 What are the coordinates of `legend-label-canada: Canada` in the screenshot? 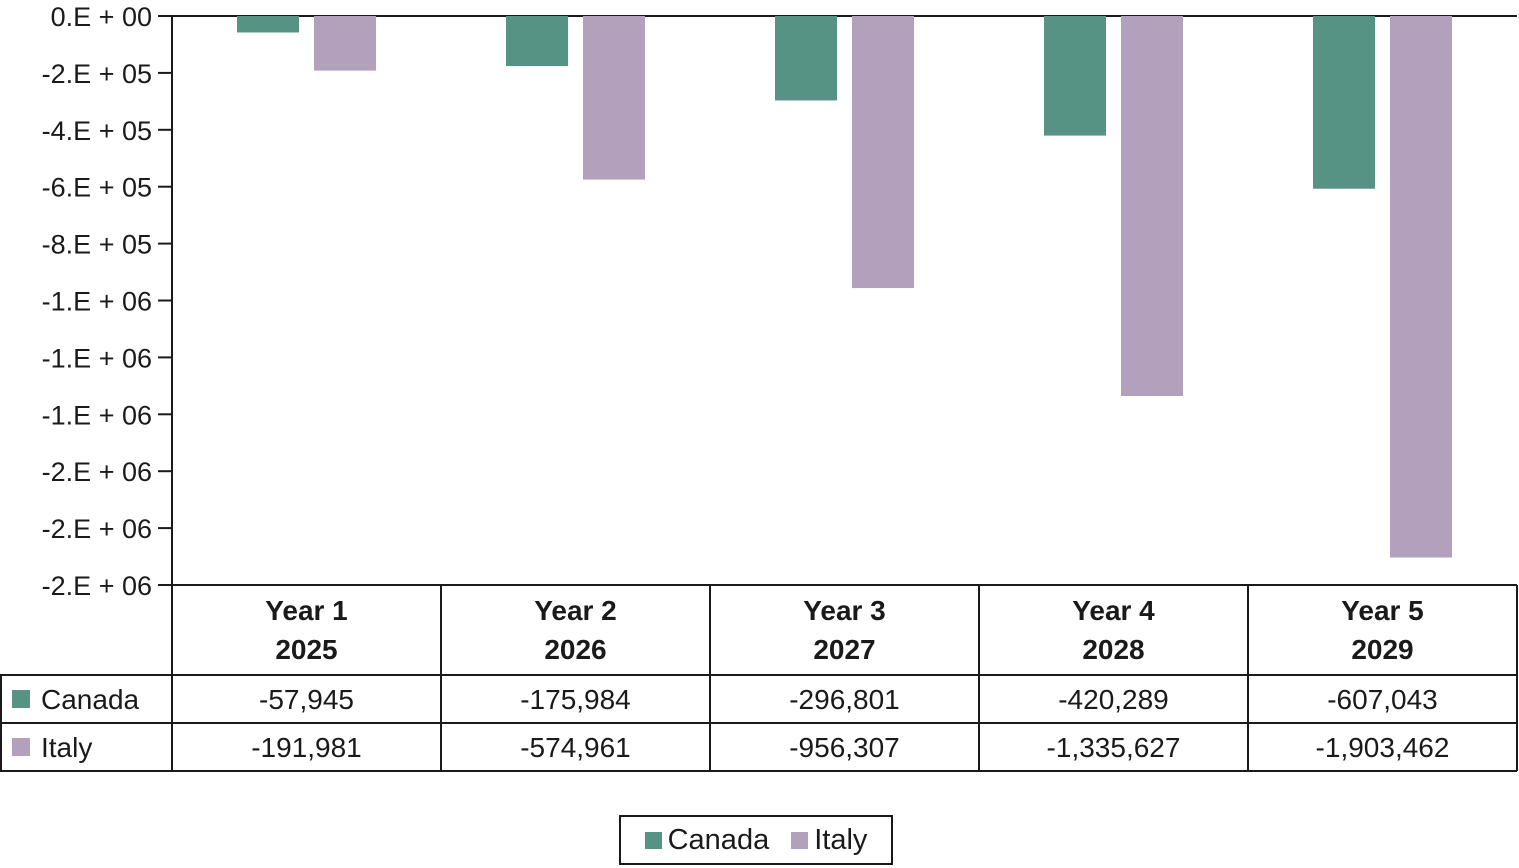 It's located at (718, 839).